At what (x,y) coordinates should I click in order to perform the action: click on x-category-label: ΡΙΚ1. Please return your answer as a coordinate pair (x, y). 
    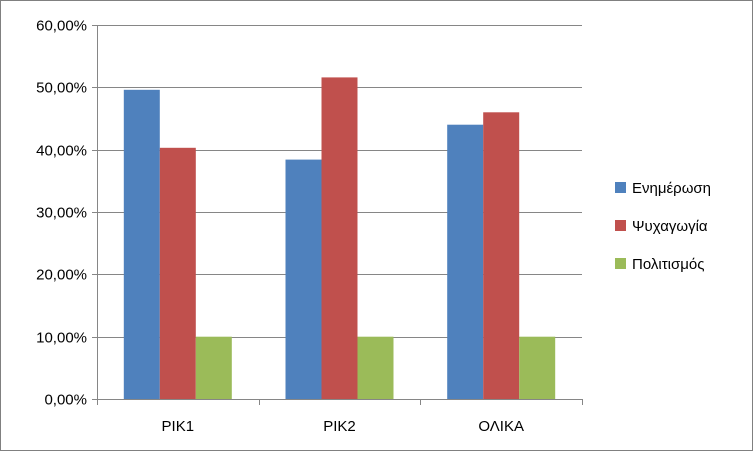
    Looking at the image, I should click on (178, 426).